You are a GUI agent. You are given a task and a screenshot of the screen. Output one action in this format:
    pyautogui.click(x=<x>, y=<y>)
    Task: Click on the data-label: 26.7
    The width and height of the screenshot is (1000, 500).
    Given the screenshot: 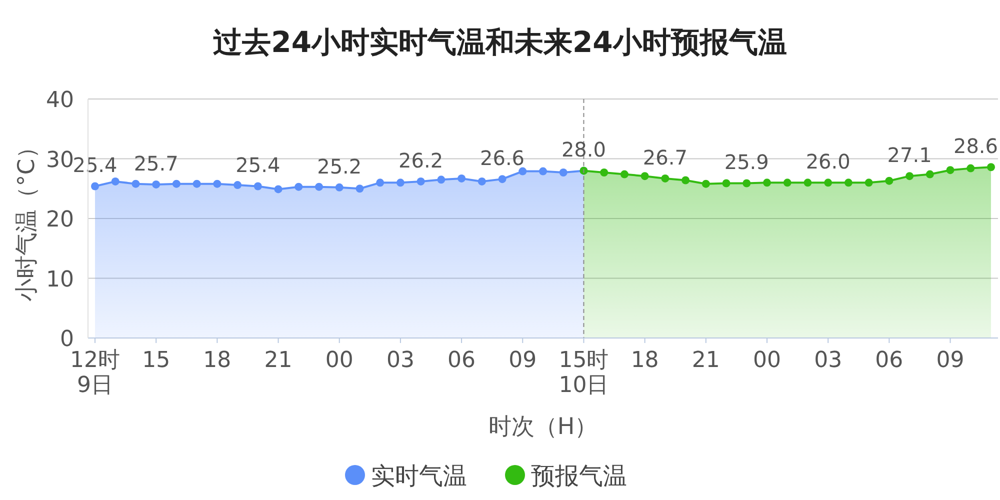 What is the action you would take?
    pyautogui.click(x=665, y=157)
    